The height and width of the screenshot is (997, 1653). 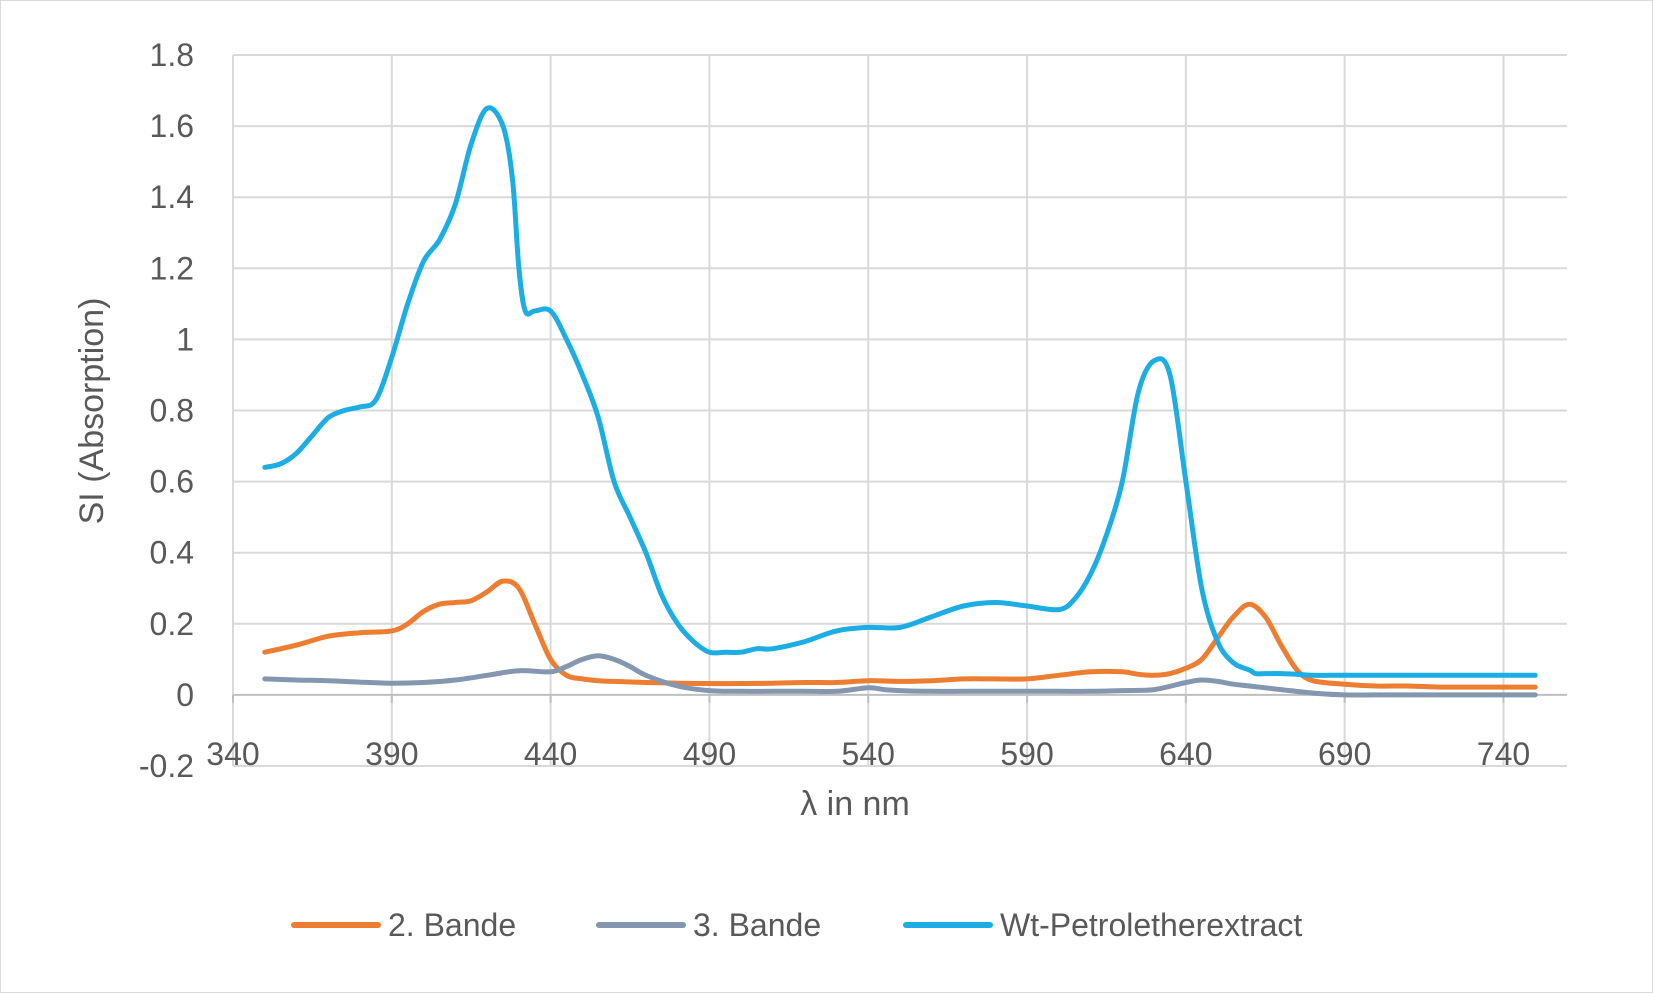 What do you see at coordinates (172, 197) in the screenshot?
I see `y-tick-label: 1.4` at bounding box center [172, 197].